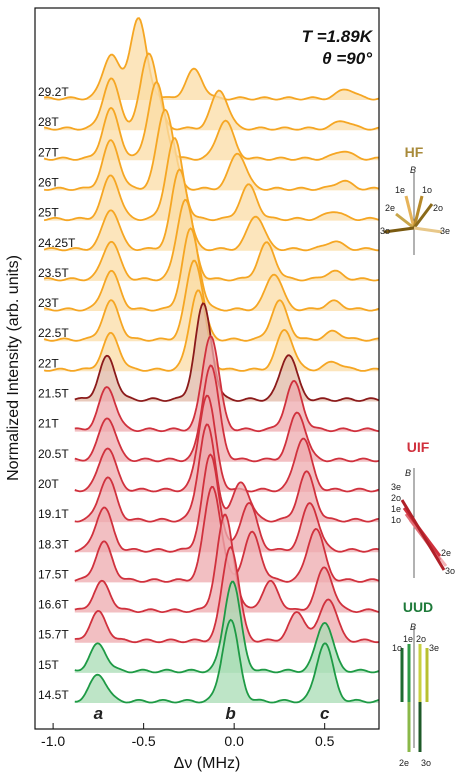 This screenshot has width=457, height=778. I want to click on uif-inset-title: UIF, so click(418, 447).